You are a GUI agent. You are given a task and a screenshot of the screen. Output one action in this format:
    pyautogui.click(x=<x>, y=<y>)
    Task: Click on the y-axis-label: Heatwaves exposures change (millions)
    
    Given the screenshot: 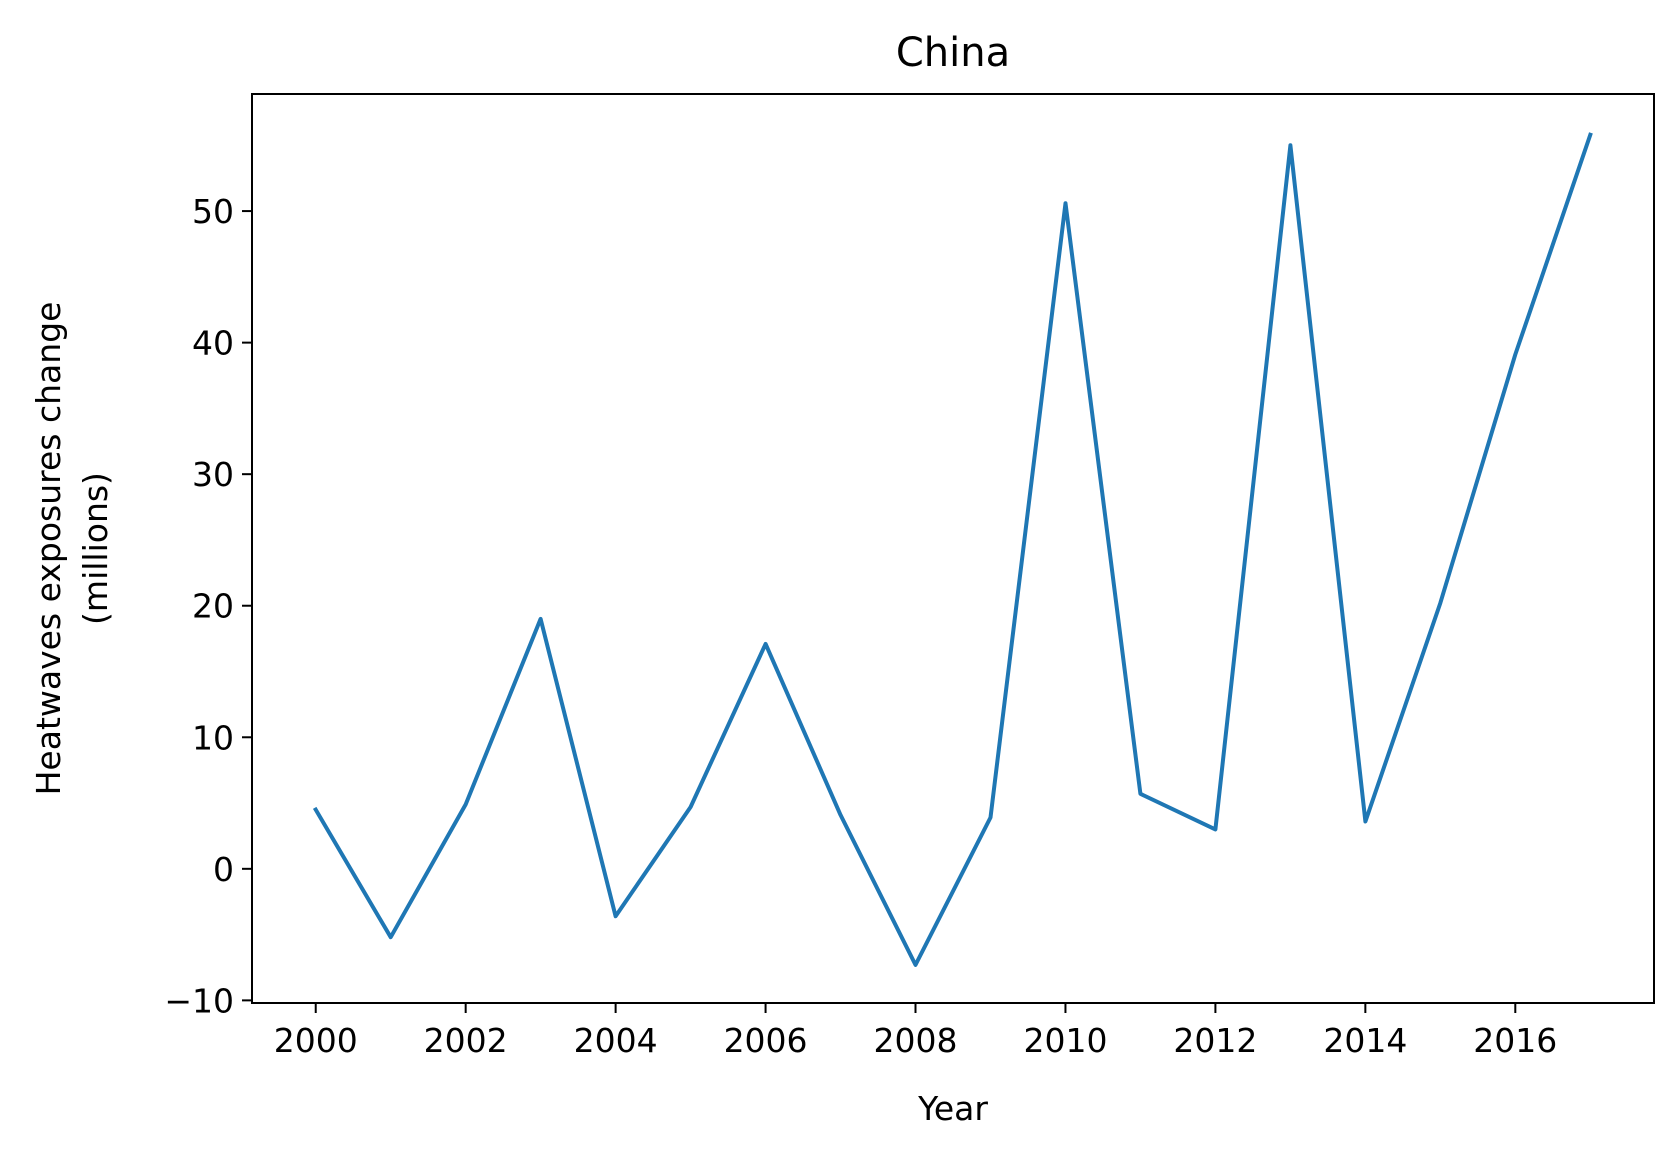 What is the action you would take?
    pyautogui.click(x=72, y=549)
    